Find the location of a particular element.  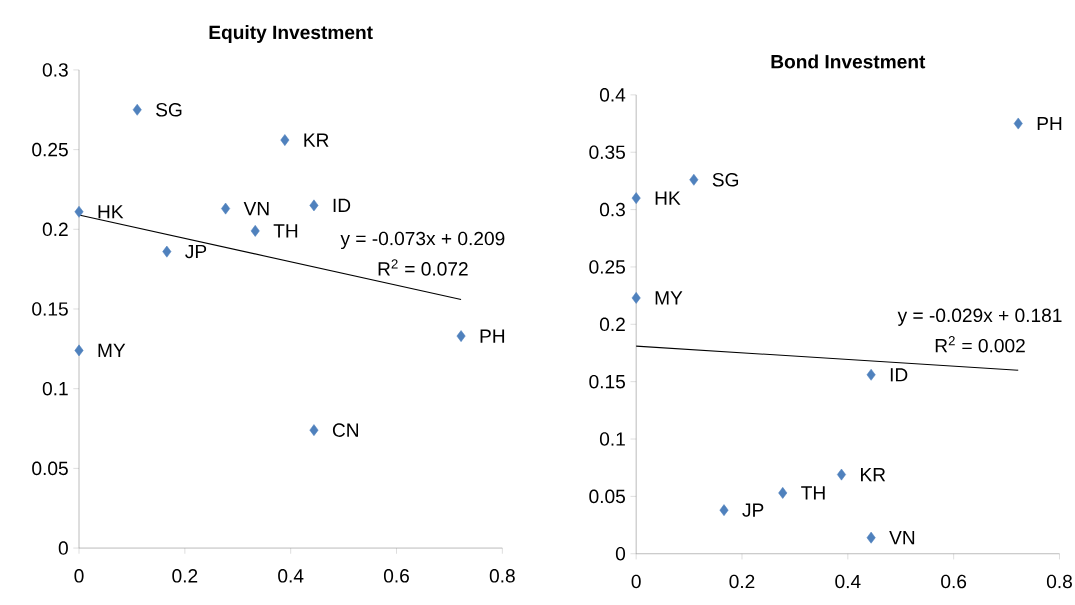

annotation: CN is located at coordinates (345, 430).